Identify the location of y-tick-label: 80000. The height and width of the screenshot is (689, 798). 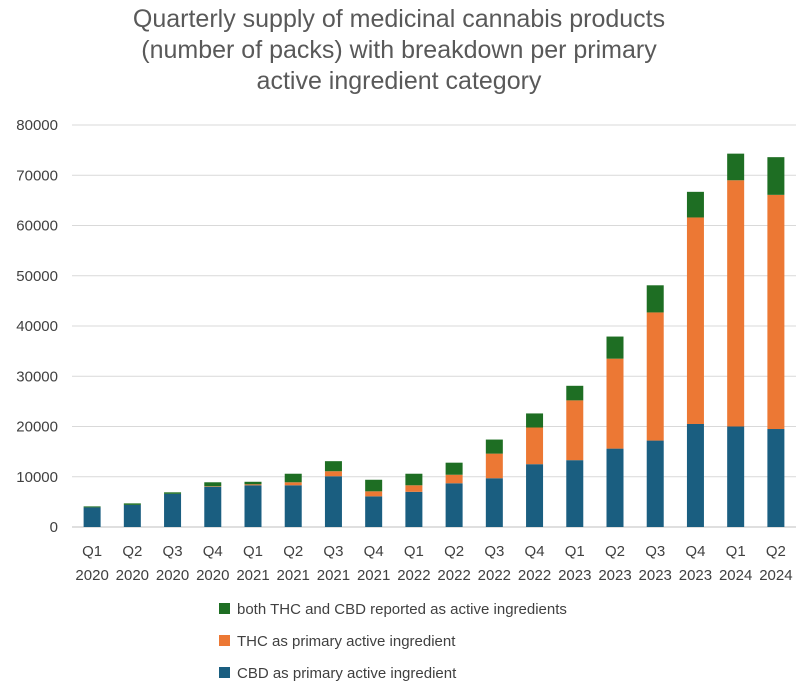
(37, 125).